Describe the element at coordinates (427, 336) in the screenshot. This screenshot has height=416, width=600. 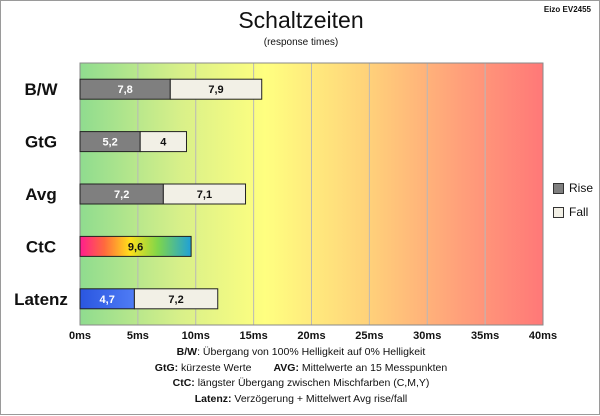
I see `x-tick-label-30: 30ms` at that location.